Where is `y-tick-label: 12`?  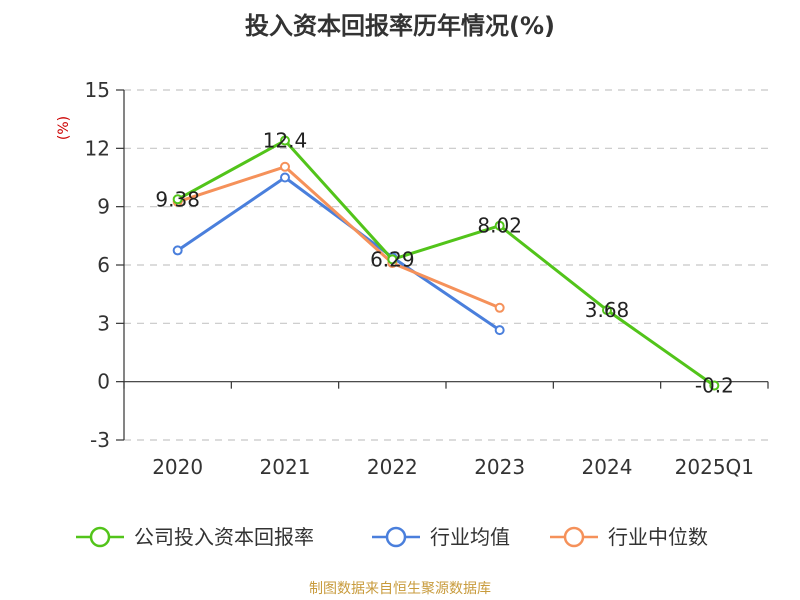
y-tick-label: 12 is located at coordinates (97, 148).